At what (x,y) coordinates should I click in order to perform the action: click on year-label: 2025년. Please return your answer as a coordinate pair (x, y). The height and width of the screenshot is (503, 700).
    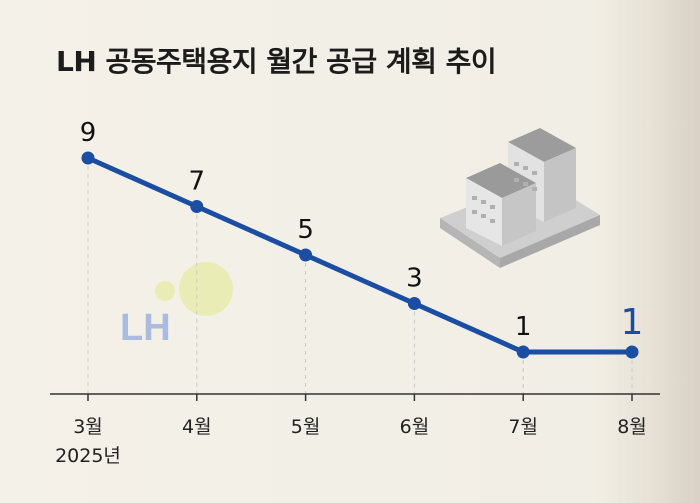
    Looking at the image, I should click on (88, 456).